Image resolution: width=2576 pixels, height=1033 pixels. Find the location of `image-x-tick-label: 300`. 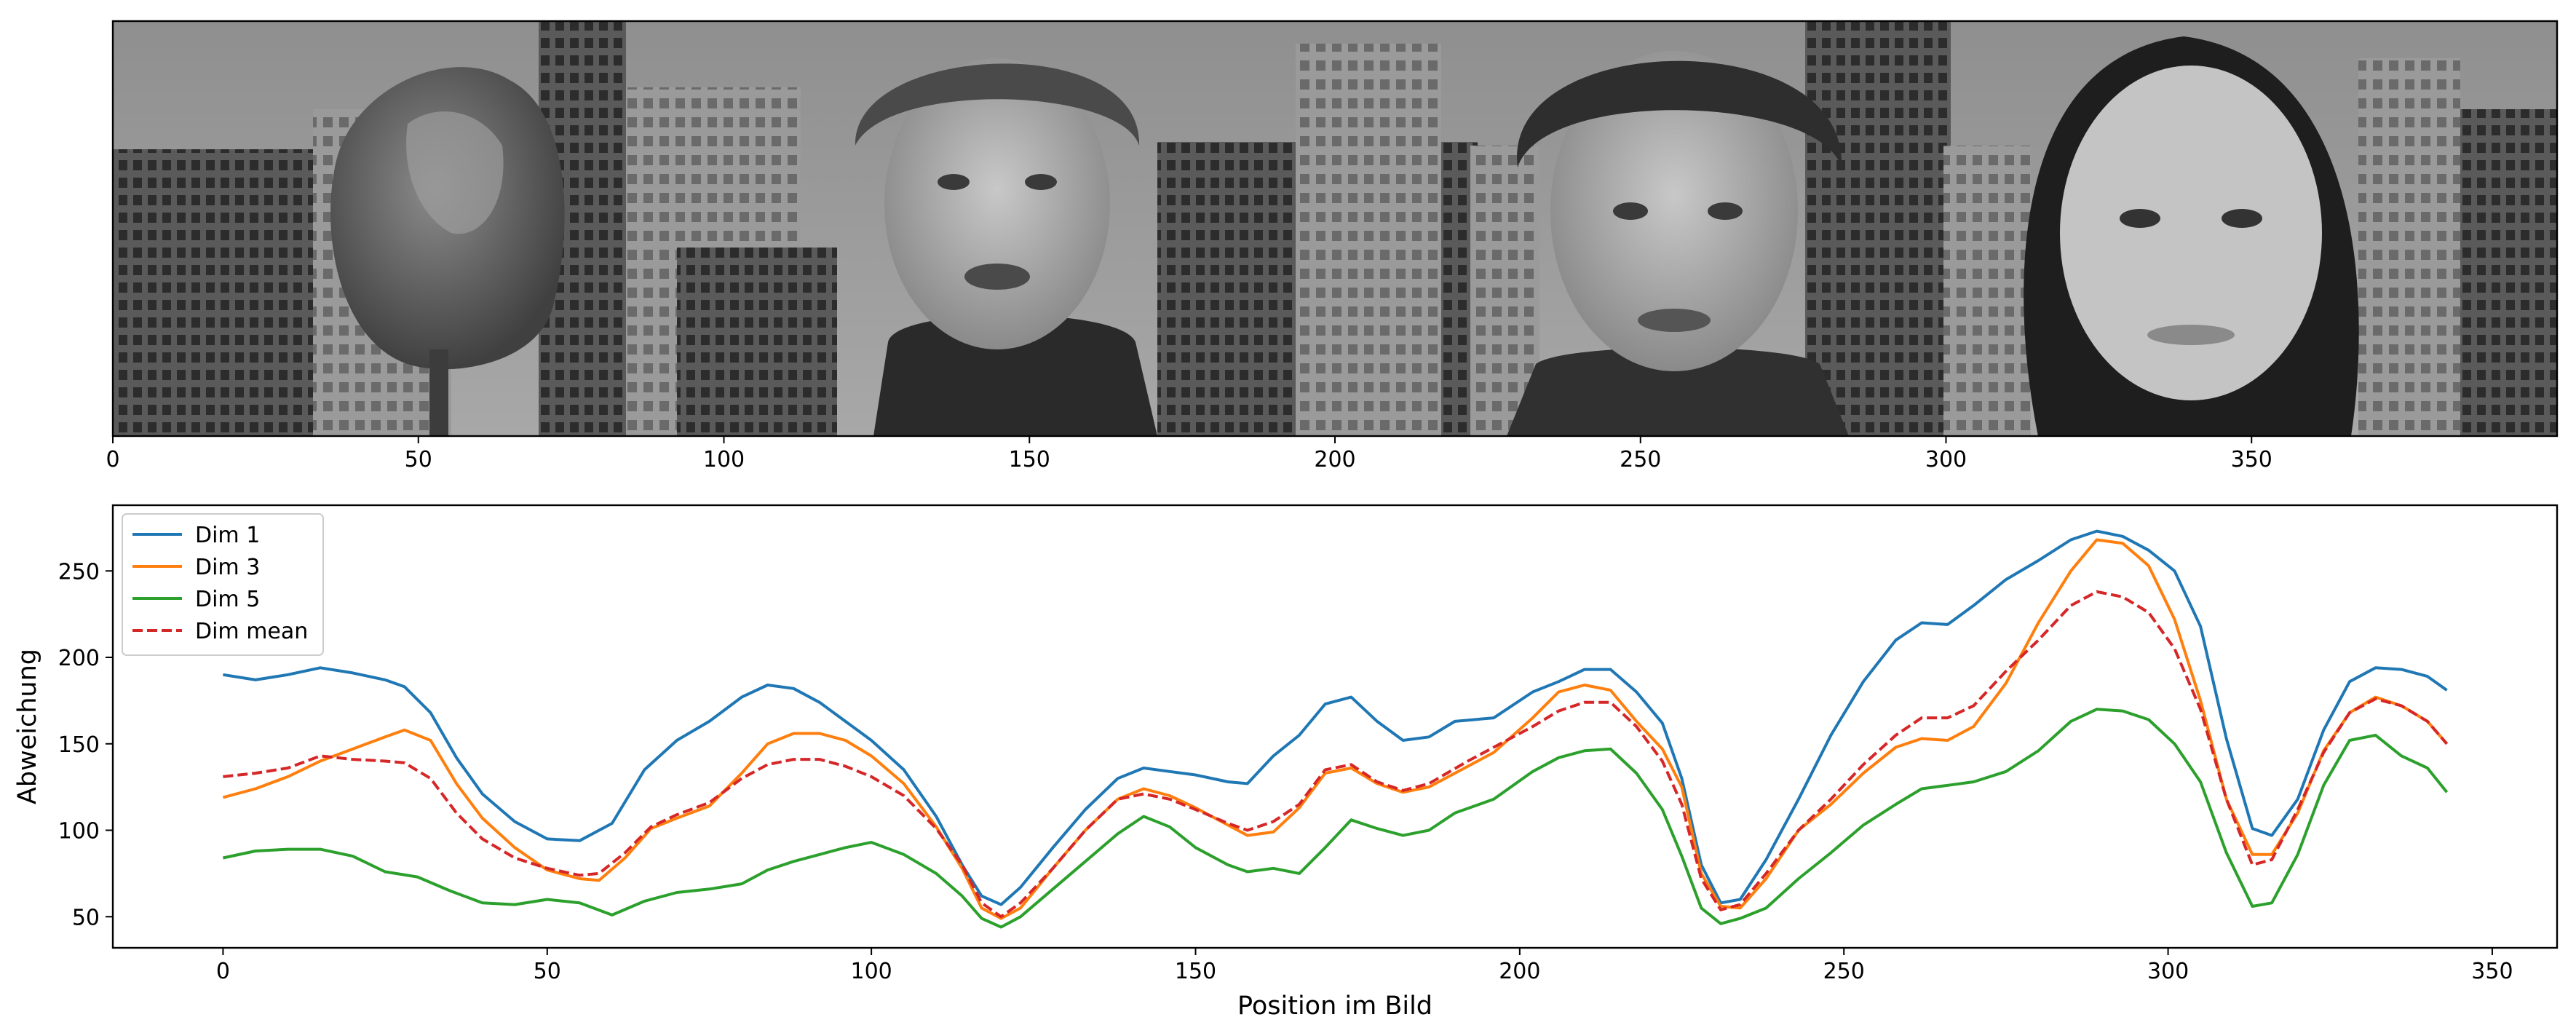

image-x-tick-label: 300 is located at coordinates (1946, 459).